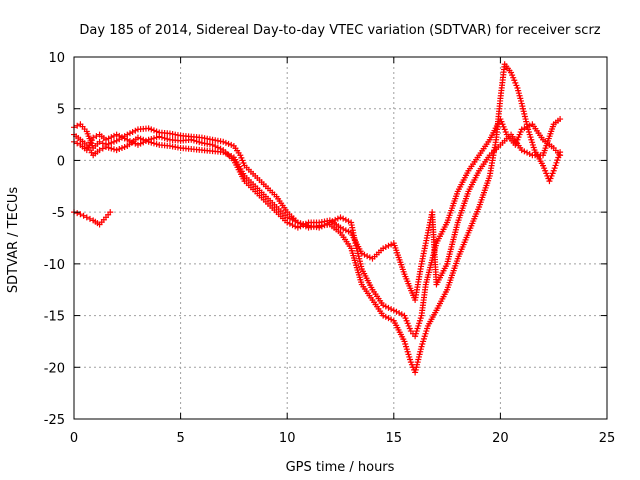  I want to click on x-tick-label: 20, so click(500, 438).